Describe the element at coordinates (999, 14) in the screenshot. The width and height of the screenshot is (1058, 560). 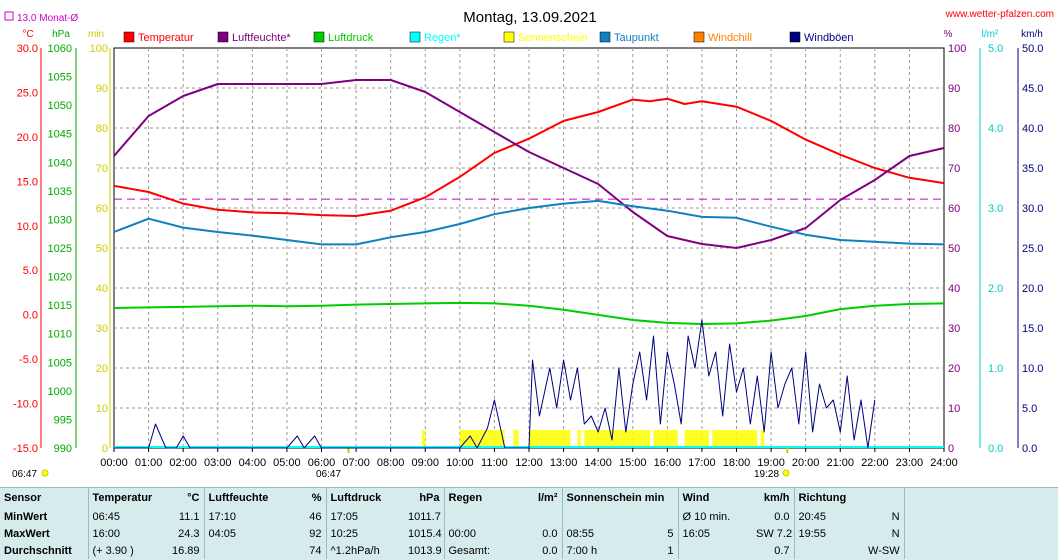
I see `site-url: www.wetter-pfalzen.com` at that location.